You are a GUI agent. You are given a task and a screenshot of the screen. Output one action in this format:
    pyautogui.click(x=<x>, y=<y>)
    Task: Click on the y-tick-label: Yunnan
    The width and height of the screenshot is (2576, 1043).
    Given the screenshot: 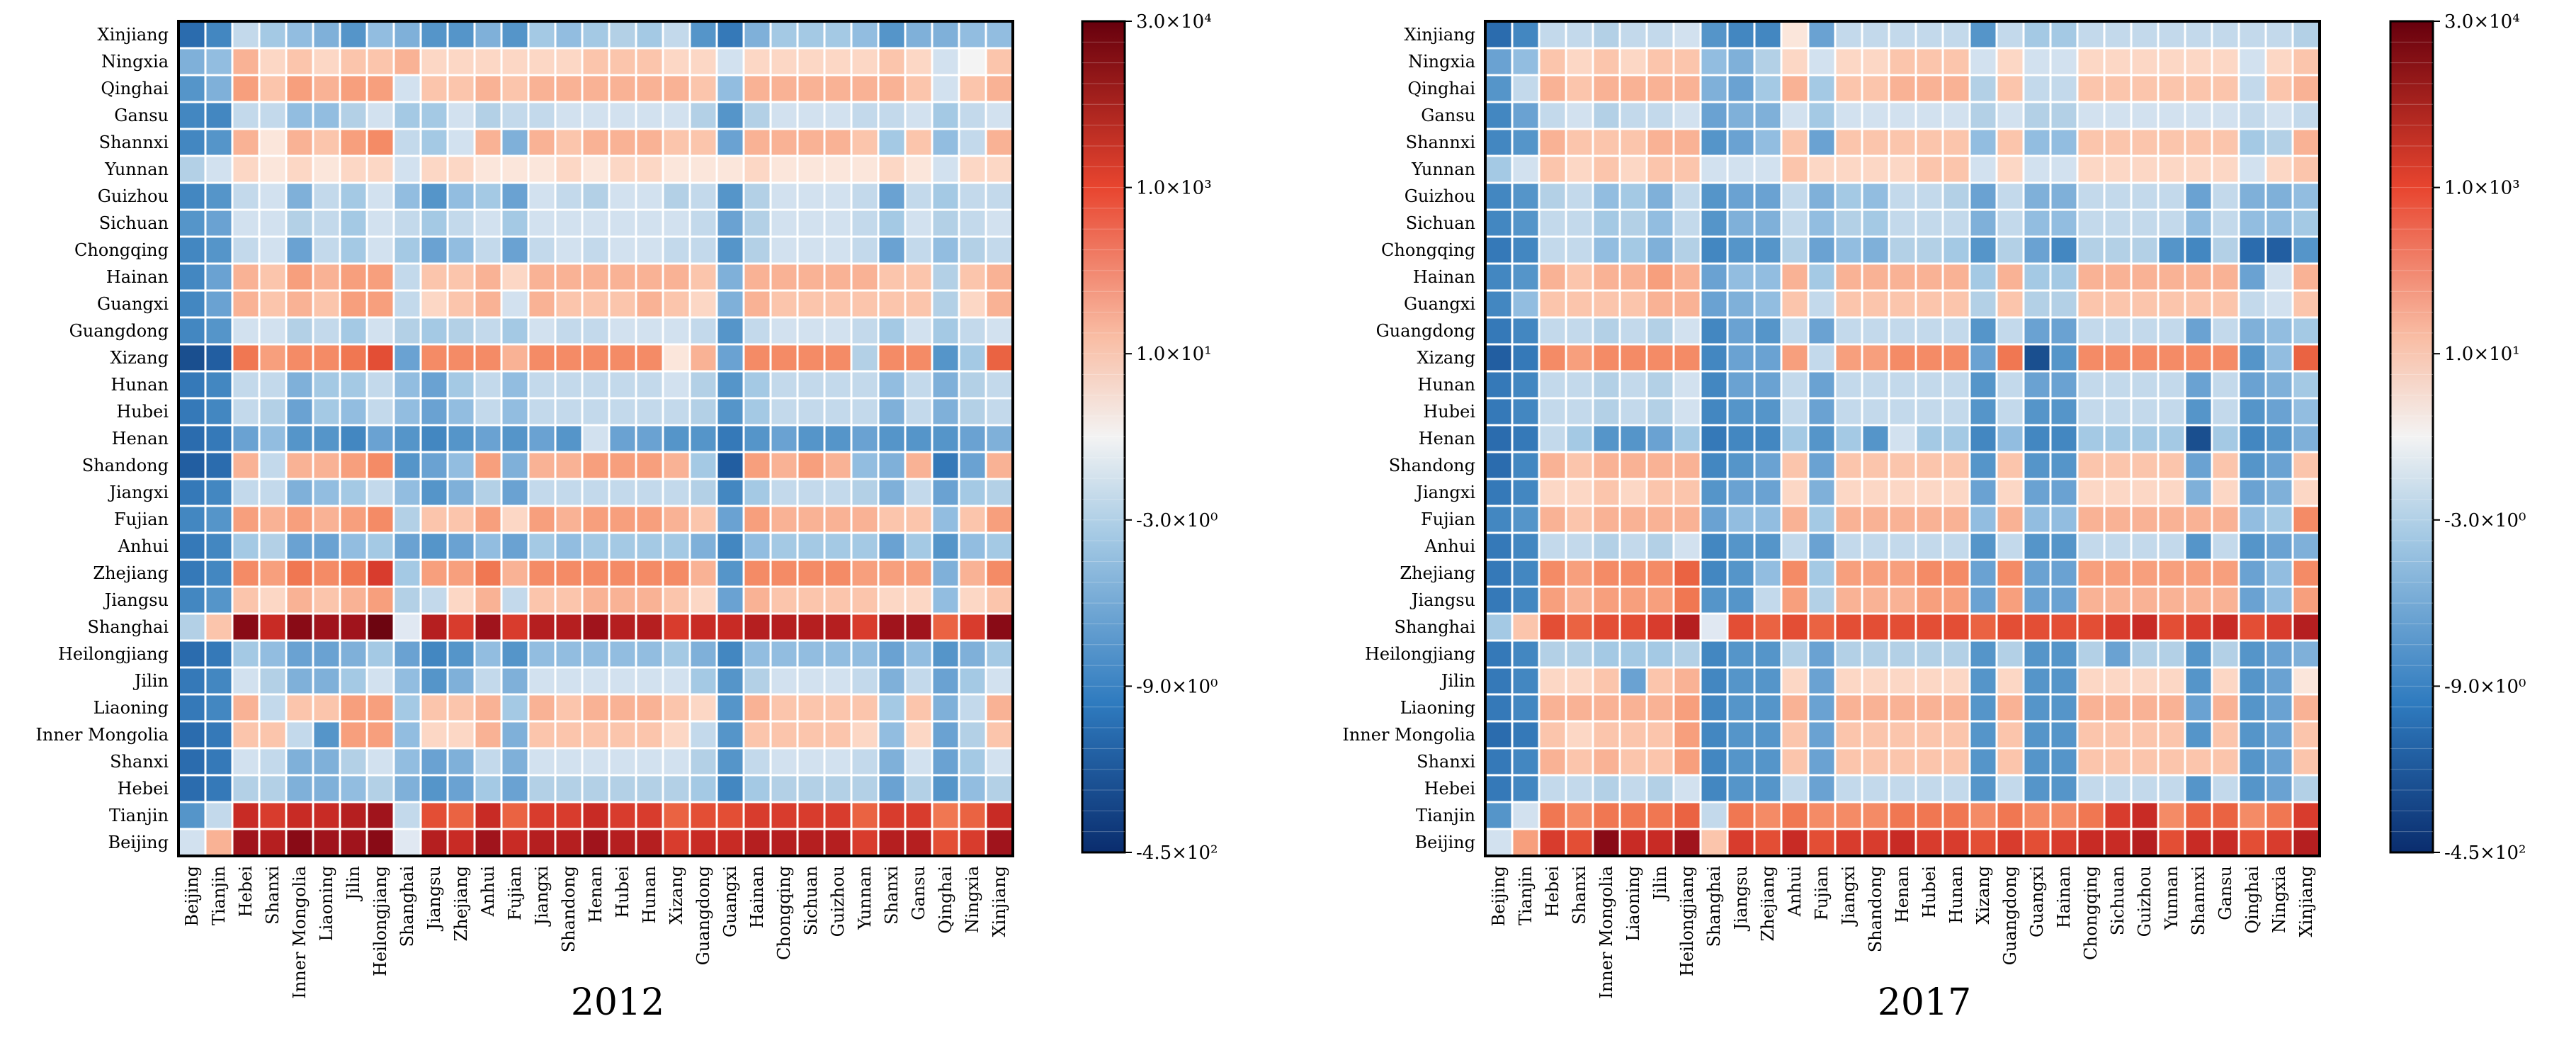 What is the action you would take?
    pyautogui.click(x=1443, y=169)
    